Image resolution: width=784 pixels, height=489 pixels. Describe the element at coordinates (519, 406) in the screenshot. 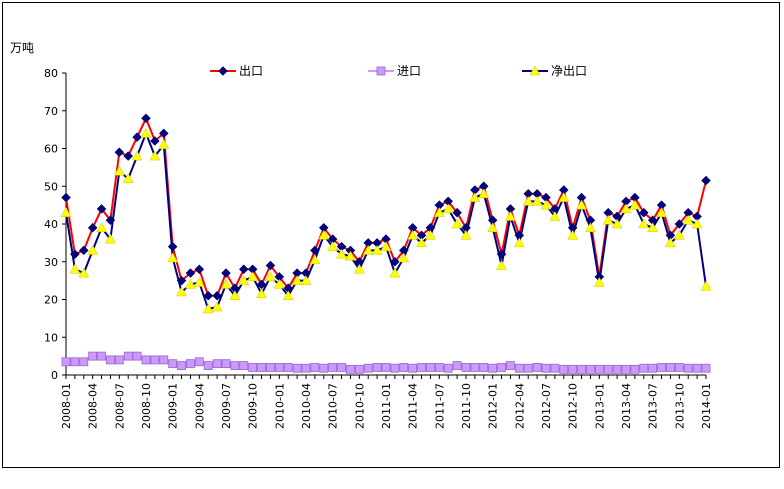

I see `x-tick-label: 2012-04` at that location.